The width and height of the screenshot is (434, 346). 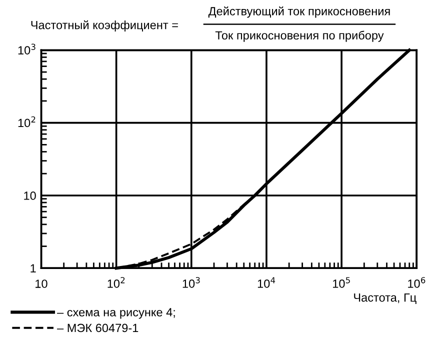 I want to click on x-tick-label: 10, so click(x=42, y=284).